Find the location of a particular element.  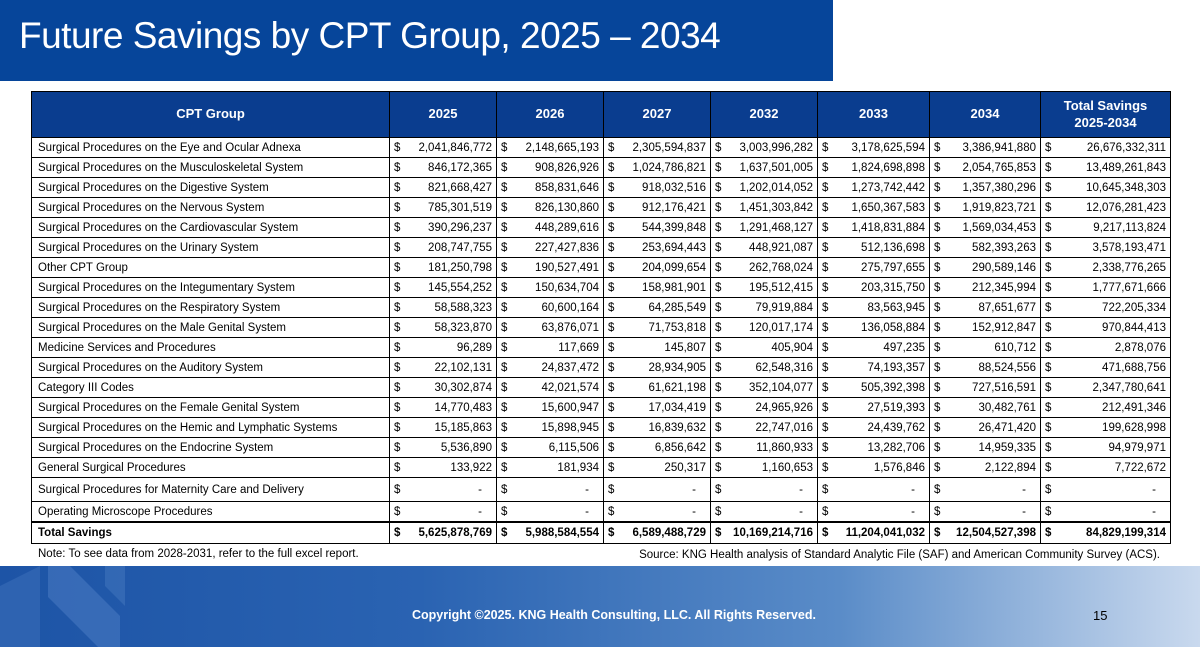

amount-value: 3,578,193,471 is located at coordinates (1129, 247).